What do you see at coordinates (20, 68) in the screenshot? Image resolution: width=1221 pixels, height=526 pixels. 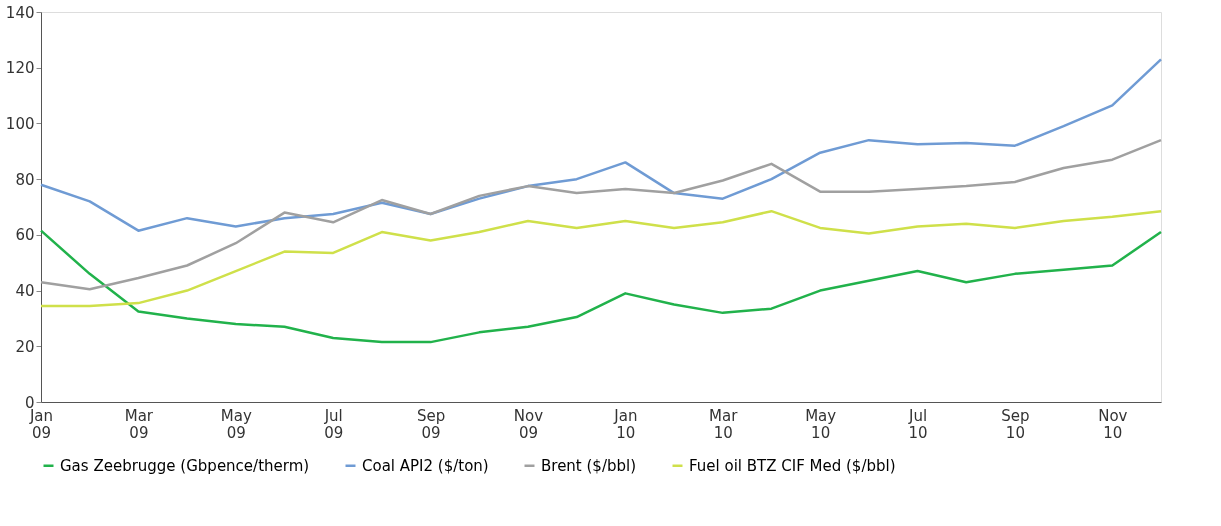 I see `y-tick-label: 120` at bounding box center [20, 68].